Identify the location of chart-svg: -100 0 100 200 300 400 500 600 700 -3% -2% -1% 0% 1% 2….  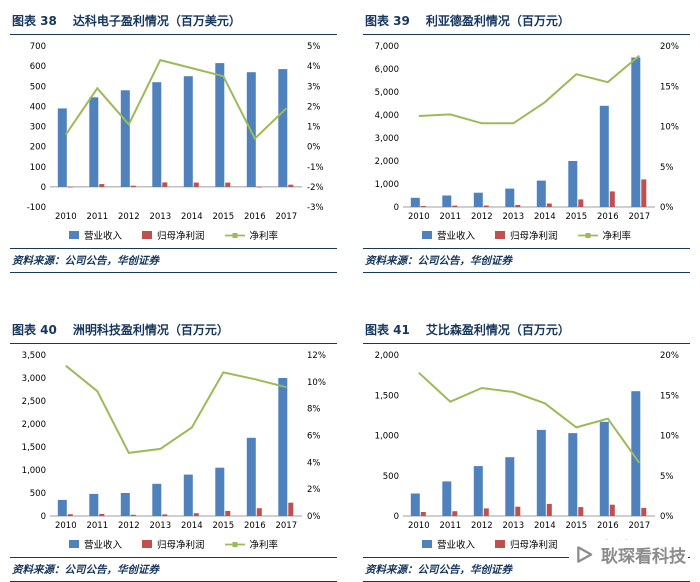
(175, 132).